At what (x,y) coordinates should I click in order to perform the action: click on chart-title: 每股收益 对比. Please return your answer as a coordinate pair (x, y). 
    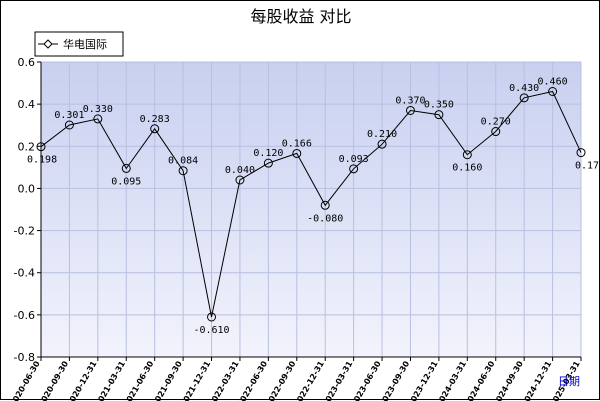
    Looking at the image, I should click on (300, 16).